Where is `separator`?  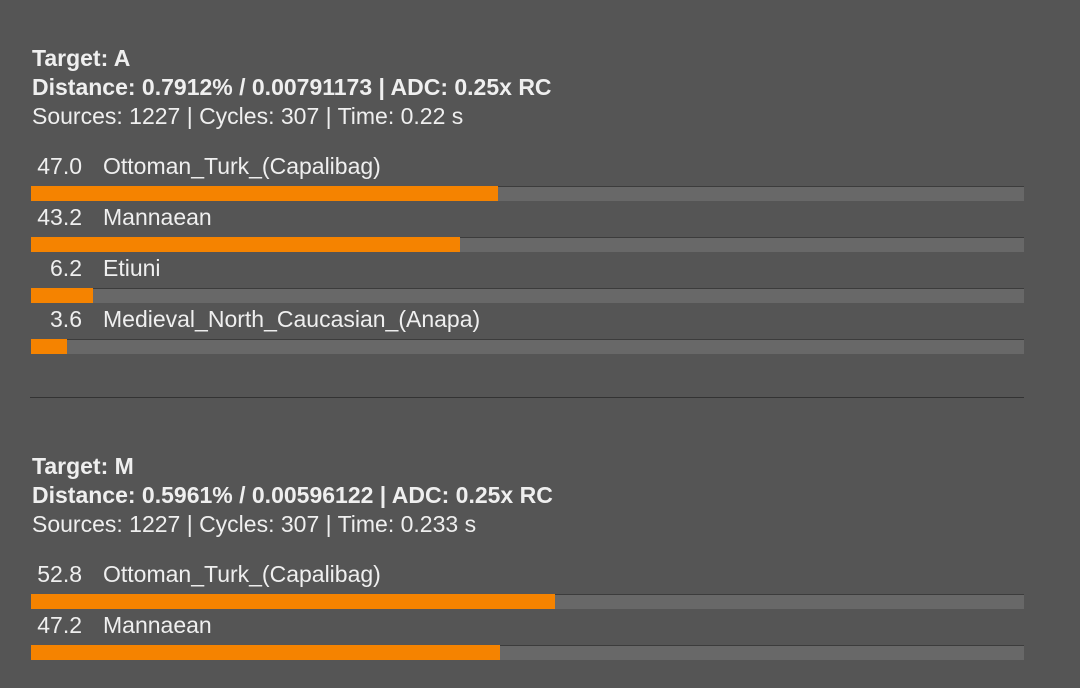 separator is located at coordinates (527, 397).